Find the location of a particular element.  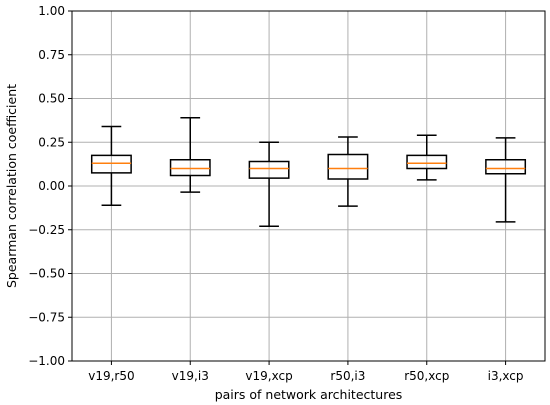

x-axis-ticks: v19,r50 v19,i3 v19,xcp r50,i3 r50,xcp i3,xcp is located at coordinates (306, 372).